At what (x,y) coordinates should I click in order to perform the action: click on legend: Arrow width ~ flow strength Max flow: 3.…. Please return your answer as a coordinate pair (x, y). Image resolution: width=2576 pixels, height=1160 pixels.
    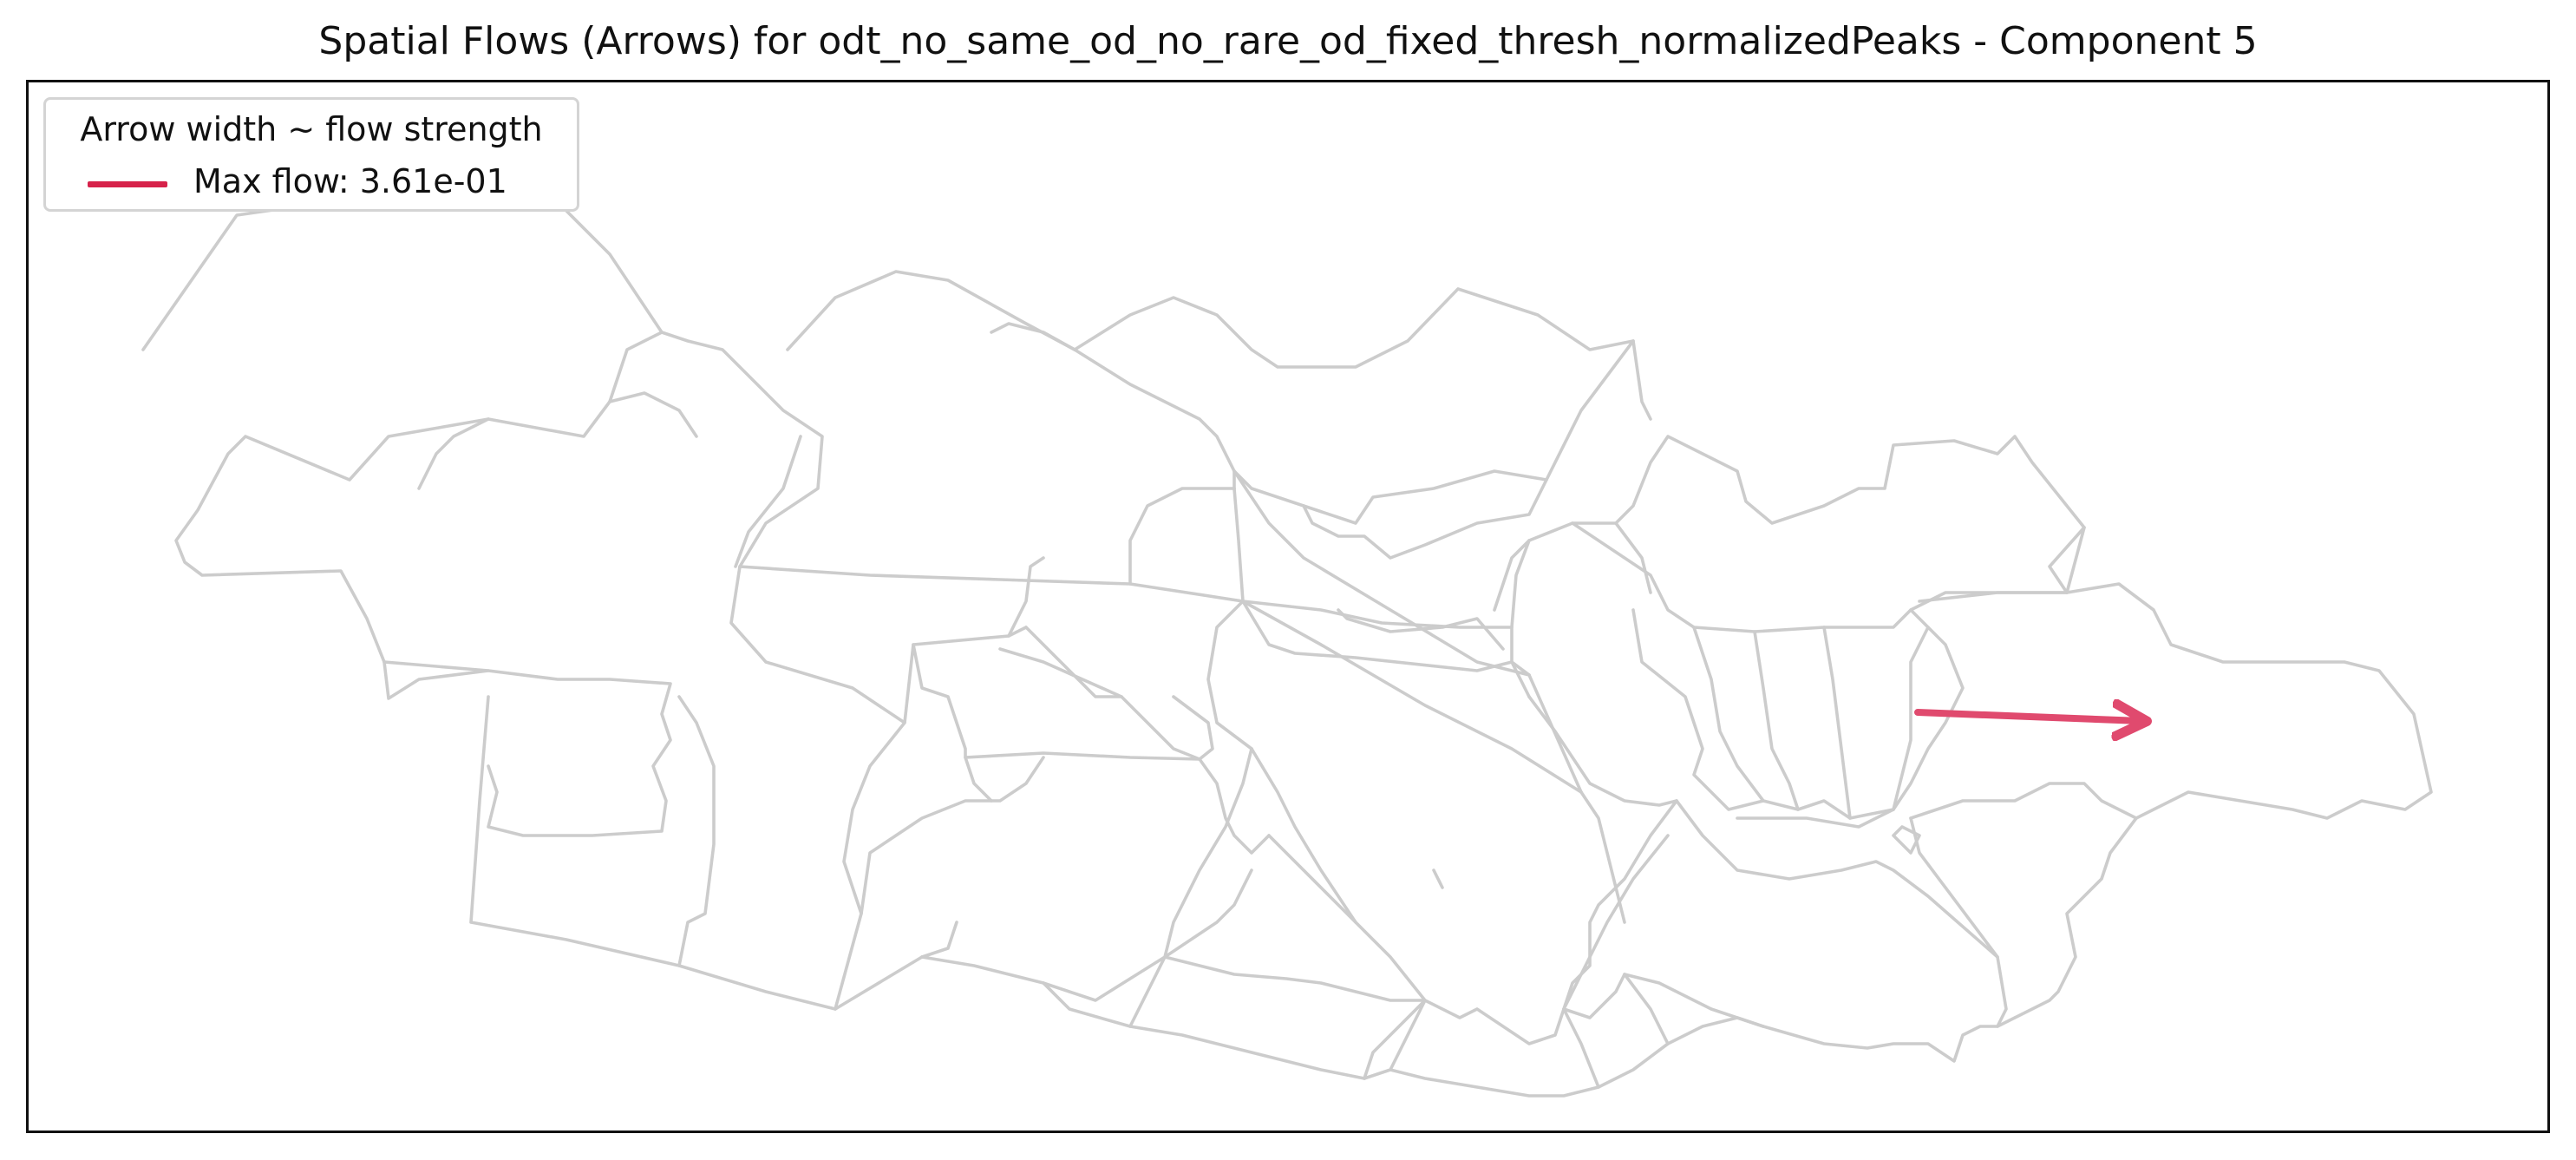
    Looking at the image, I should click on (311, 154).